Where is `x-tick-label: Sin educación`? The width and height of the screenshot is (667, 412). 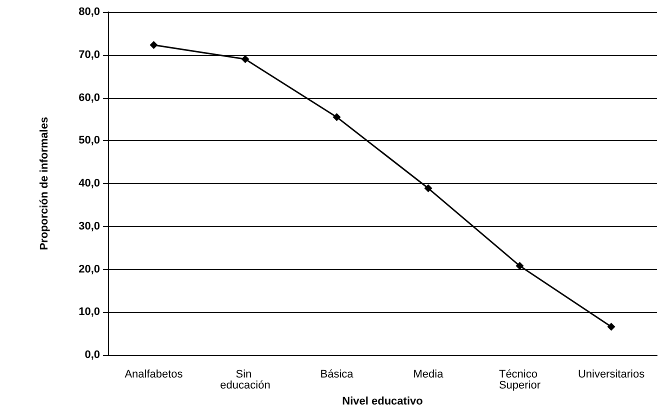 x-tick-label: Sin educación is located at coordinates (245, 380).